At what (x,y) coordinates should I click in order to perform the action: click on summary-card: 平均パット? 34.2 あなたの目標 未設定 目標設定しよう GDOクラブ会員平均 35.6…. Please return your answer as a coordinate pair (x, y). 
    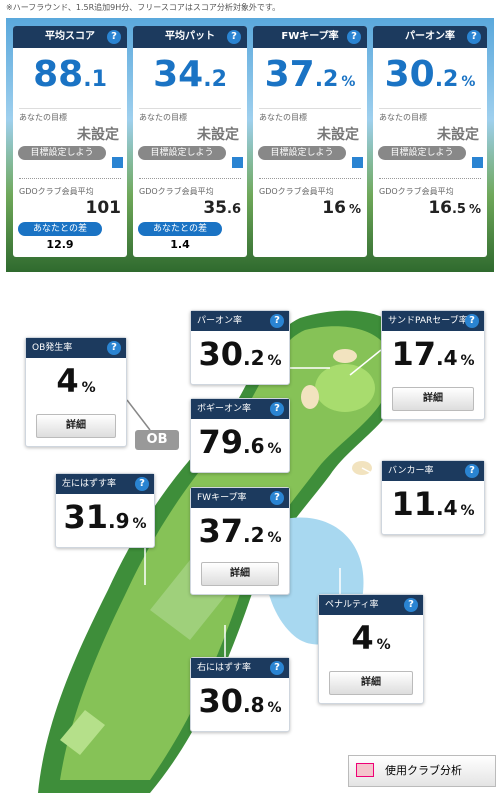
    Looking at the image, I should click on (190, 141).